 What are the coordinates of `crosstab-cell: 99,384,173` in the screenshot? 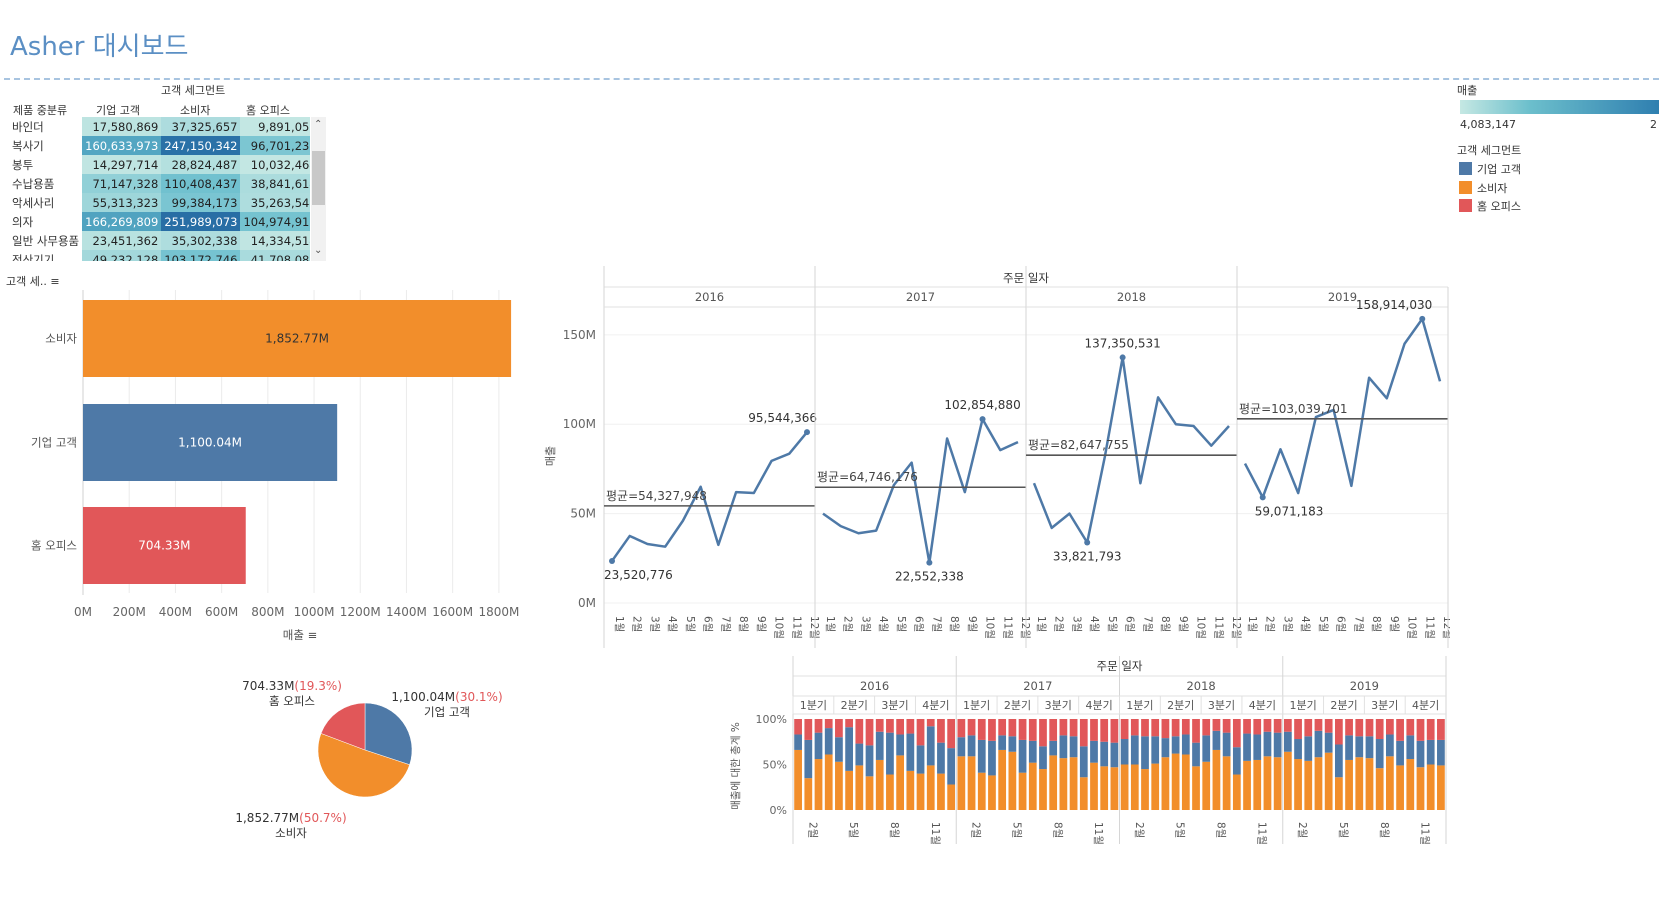 It's located at (201, 202).